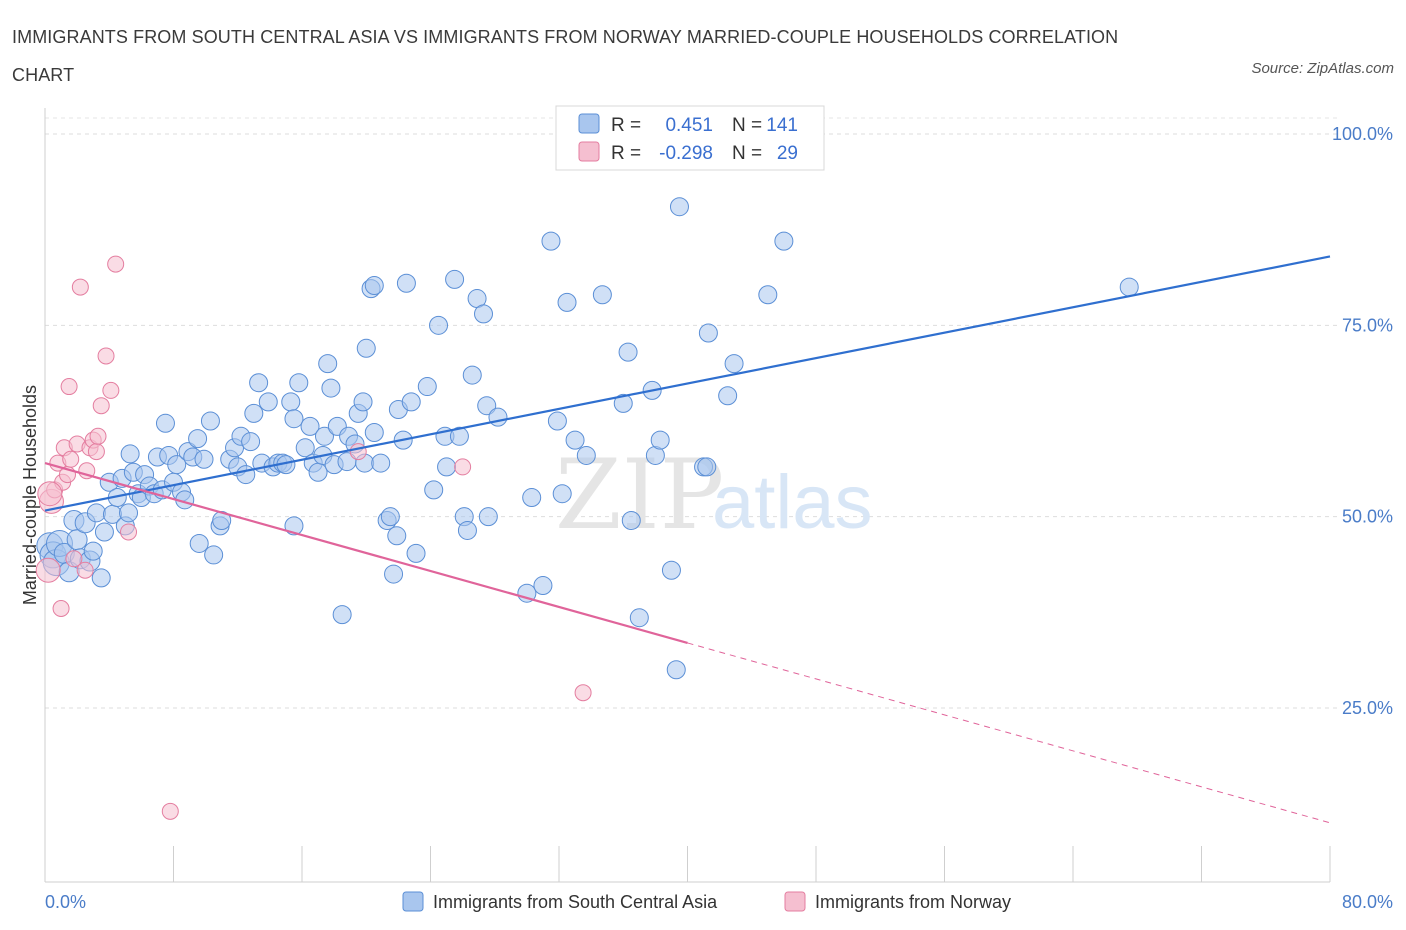  I want to click on y-tick-labels: 25.0% 50.0% 75.0% 100.0%, so click(1362, 421).